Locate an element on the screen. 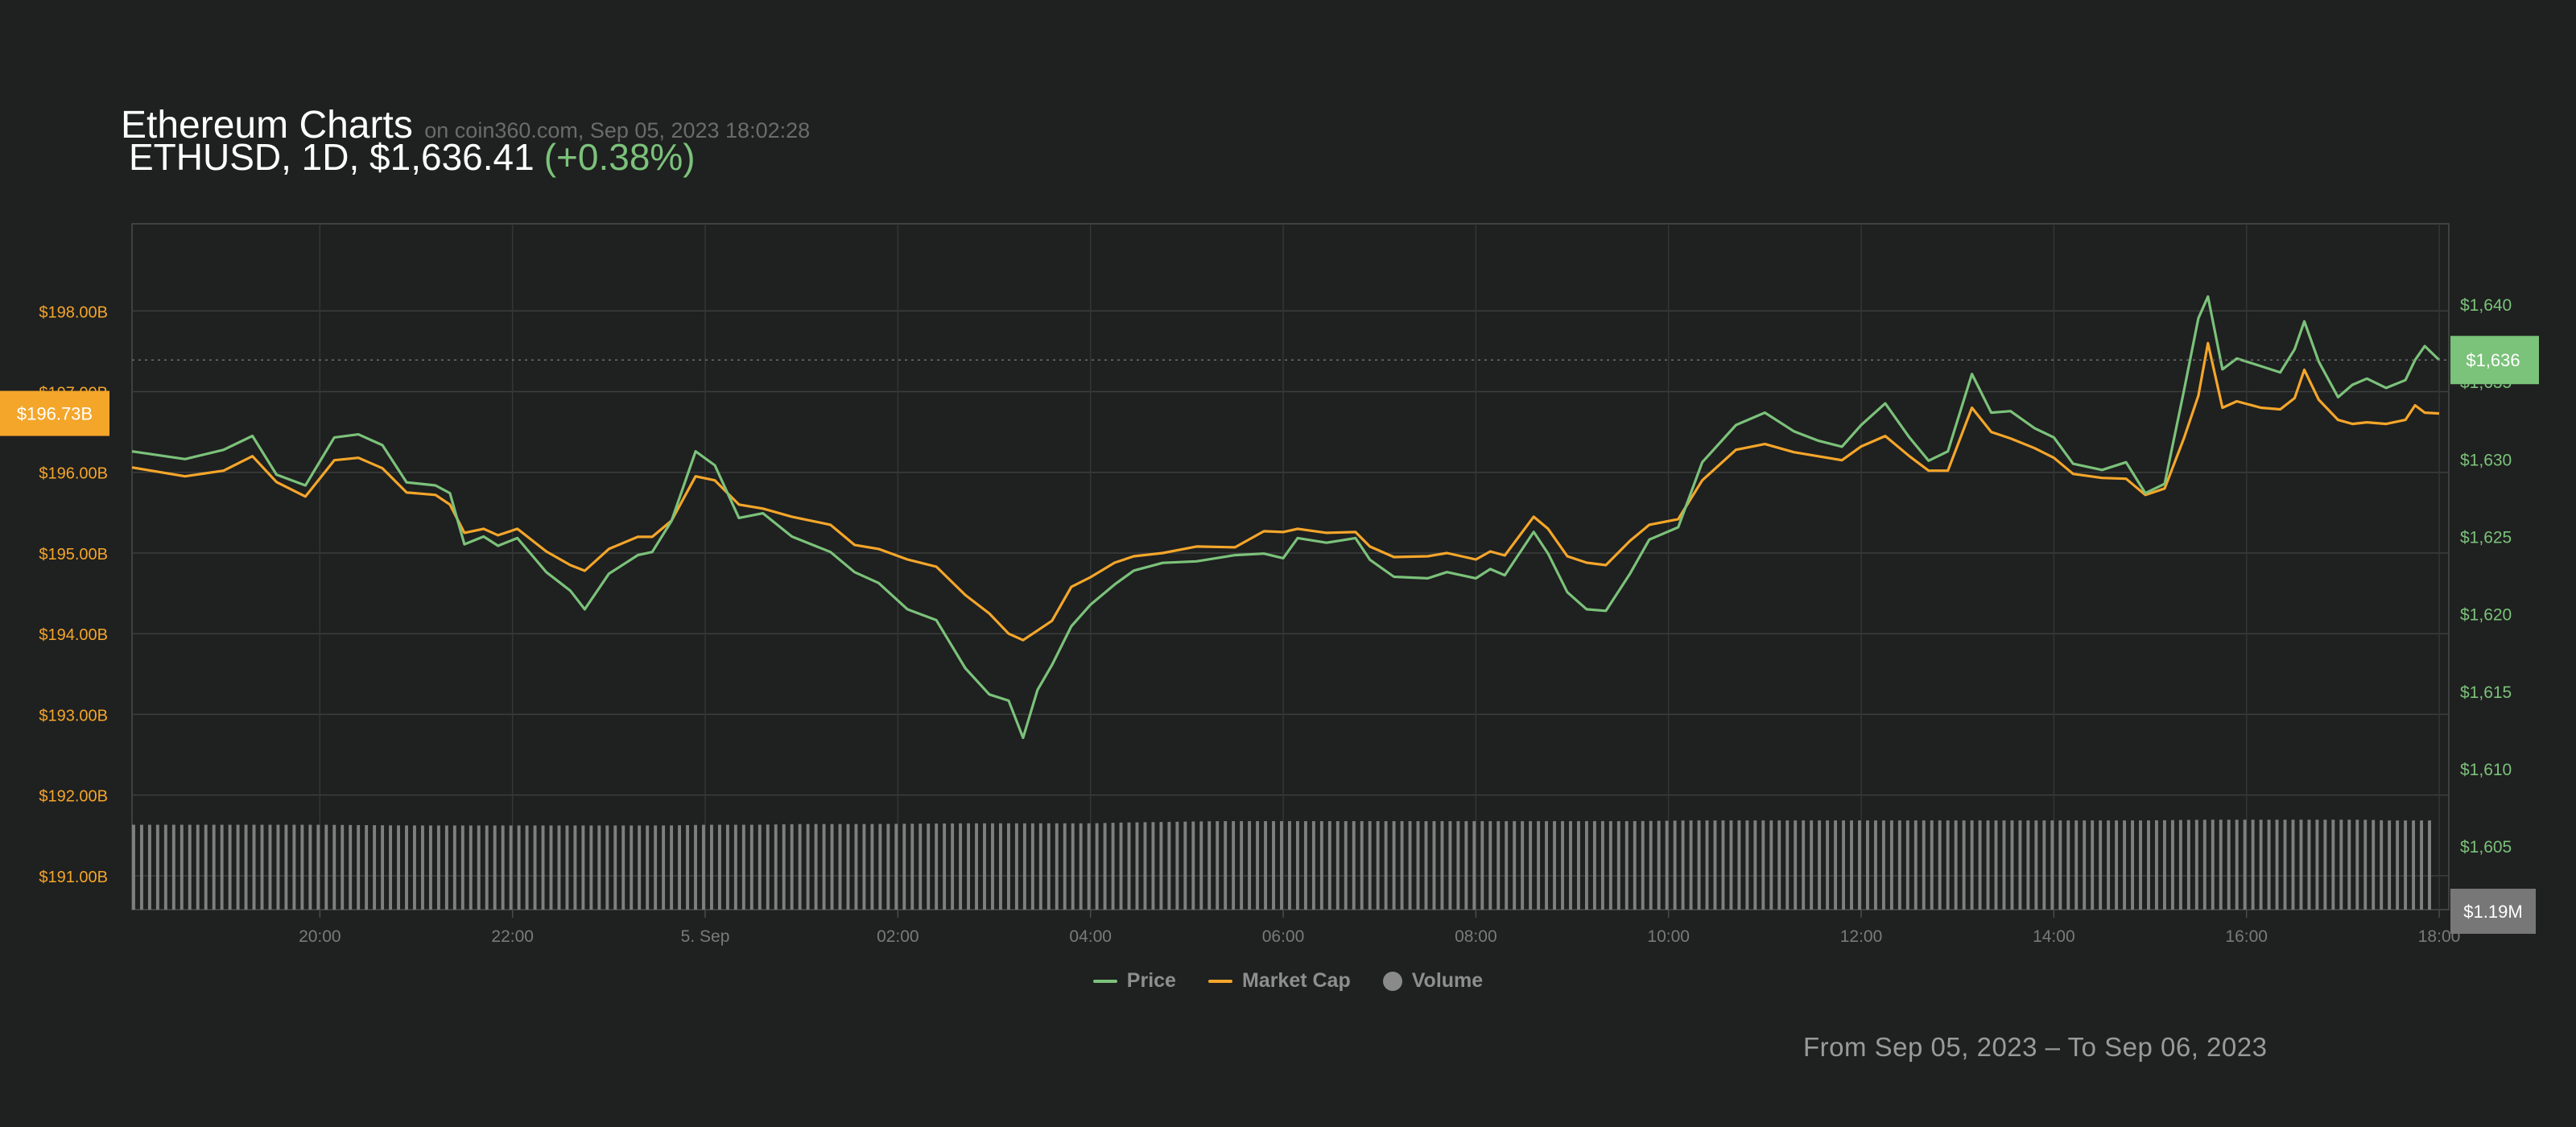  chart-legend: Price Market Cap Volume is located at coordinates (1288, 981).